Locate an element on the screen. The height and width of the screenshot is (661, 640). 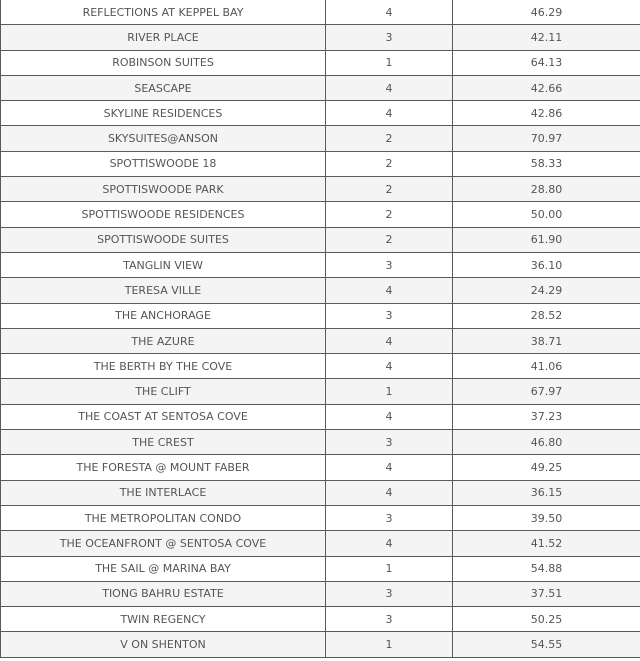
table-row: TANGLIN VIEW 3 36.10 is located at coordinates (320, 265).